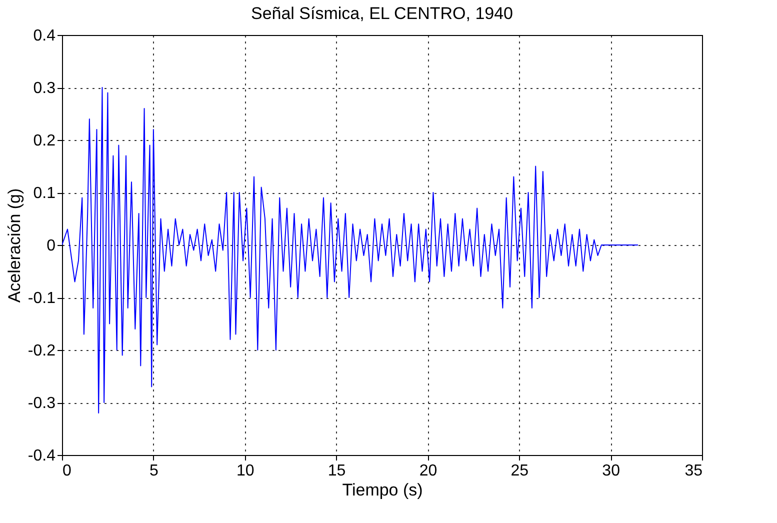  I want to click on x-tick-label: 20, so click(428, 471).